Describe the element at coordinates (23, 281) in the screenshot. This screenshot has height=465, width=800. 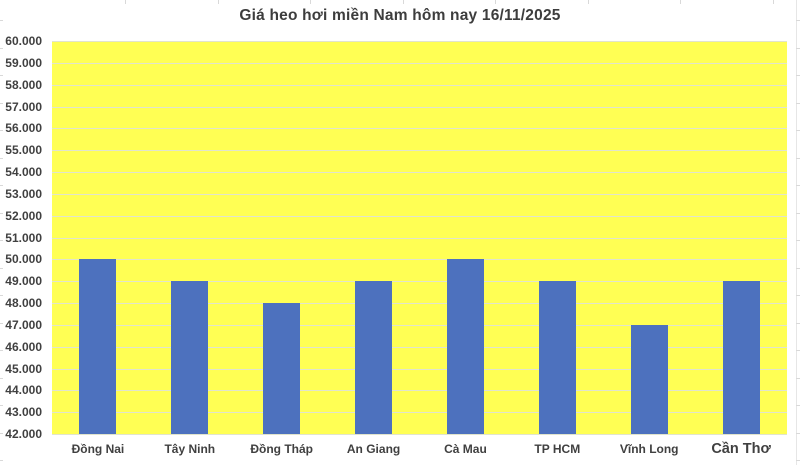
I see `y-tick-label: 49.000` at that location.